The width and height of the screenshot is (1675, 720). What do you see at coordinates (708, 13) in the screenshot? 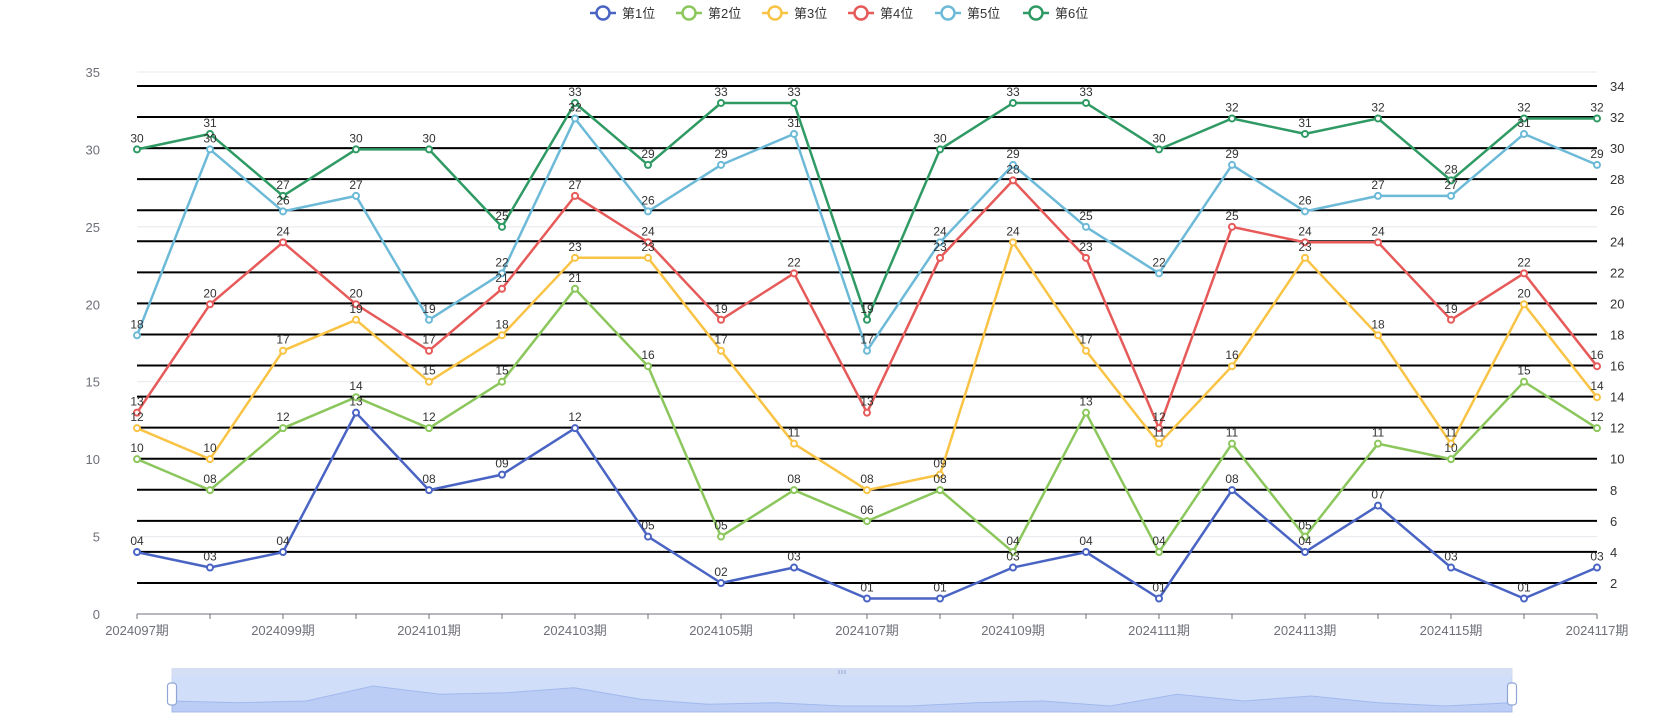
I see `legend-item-2: 第2位` at bounding box center [708, 13].